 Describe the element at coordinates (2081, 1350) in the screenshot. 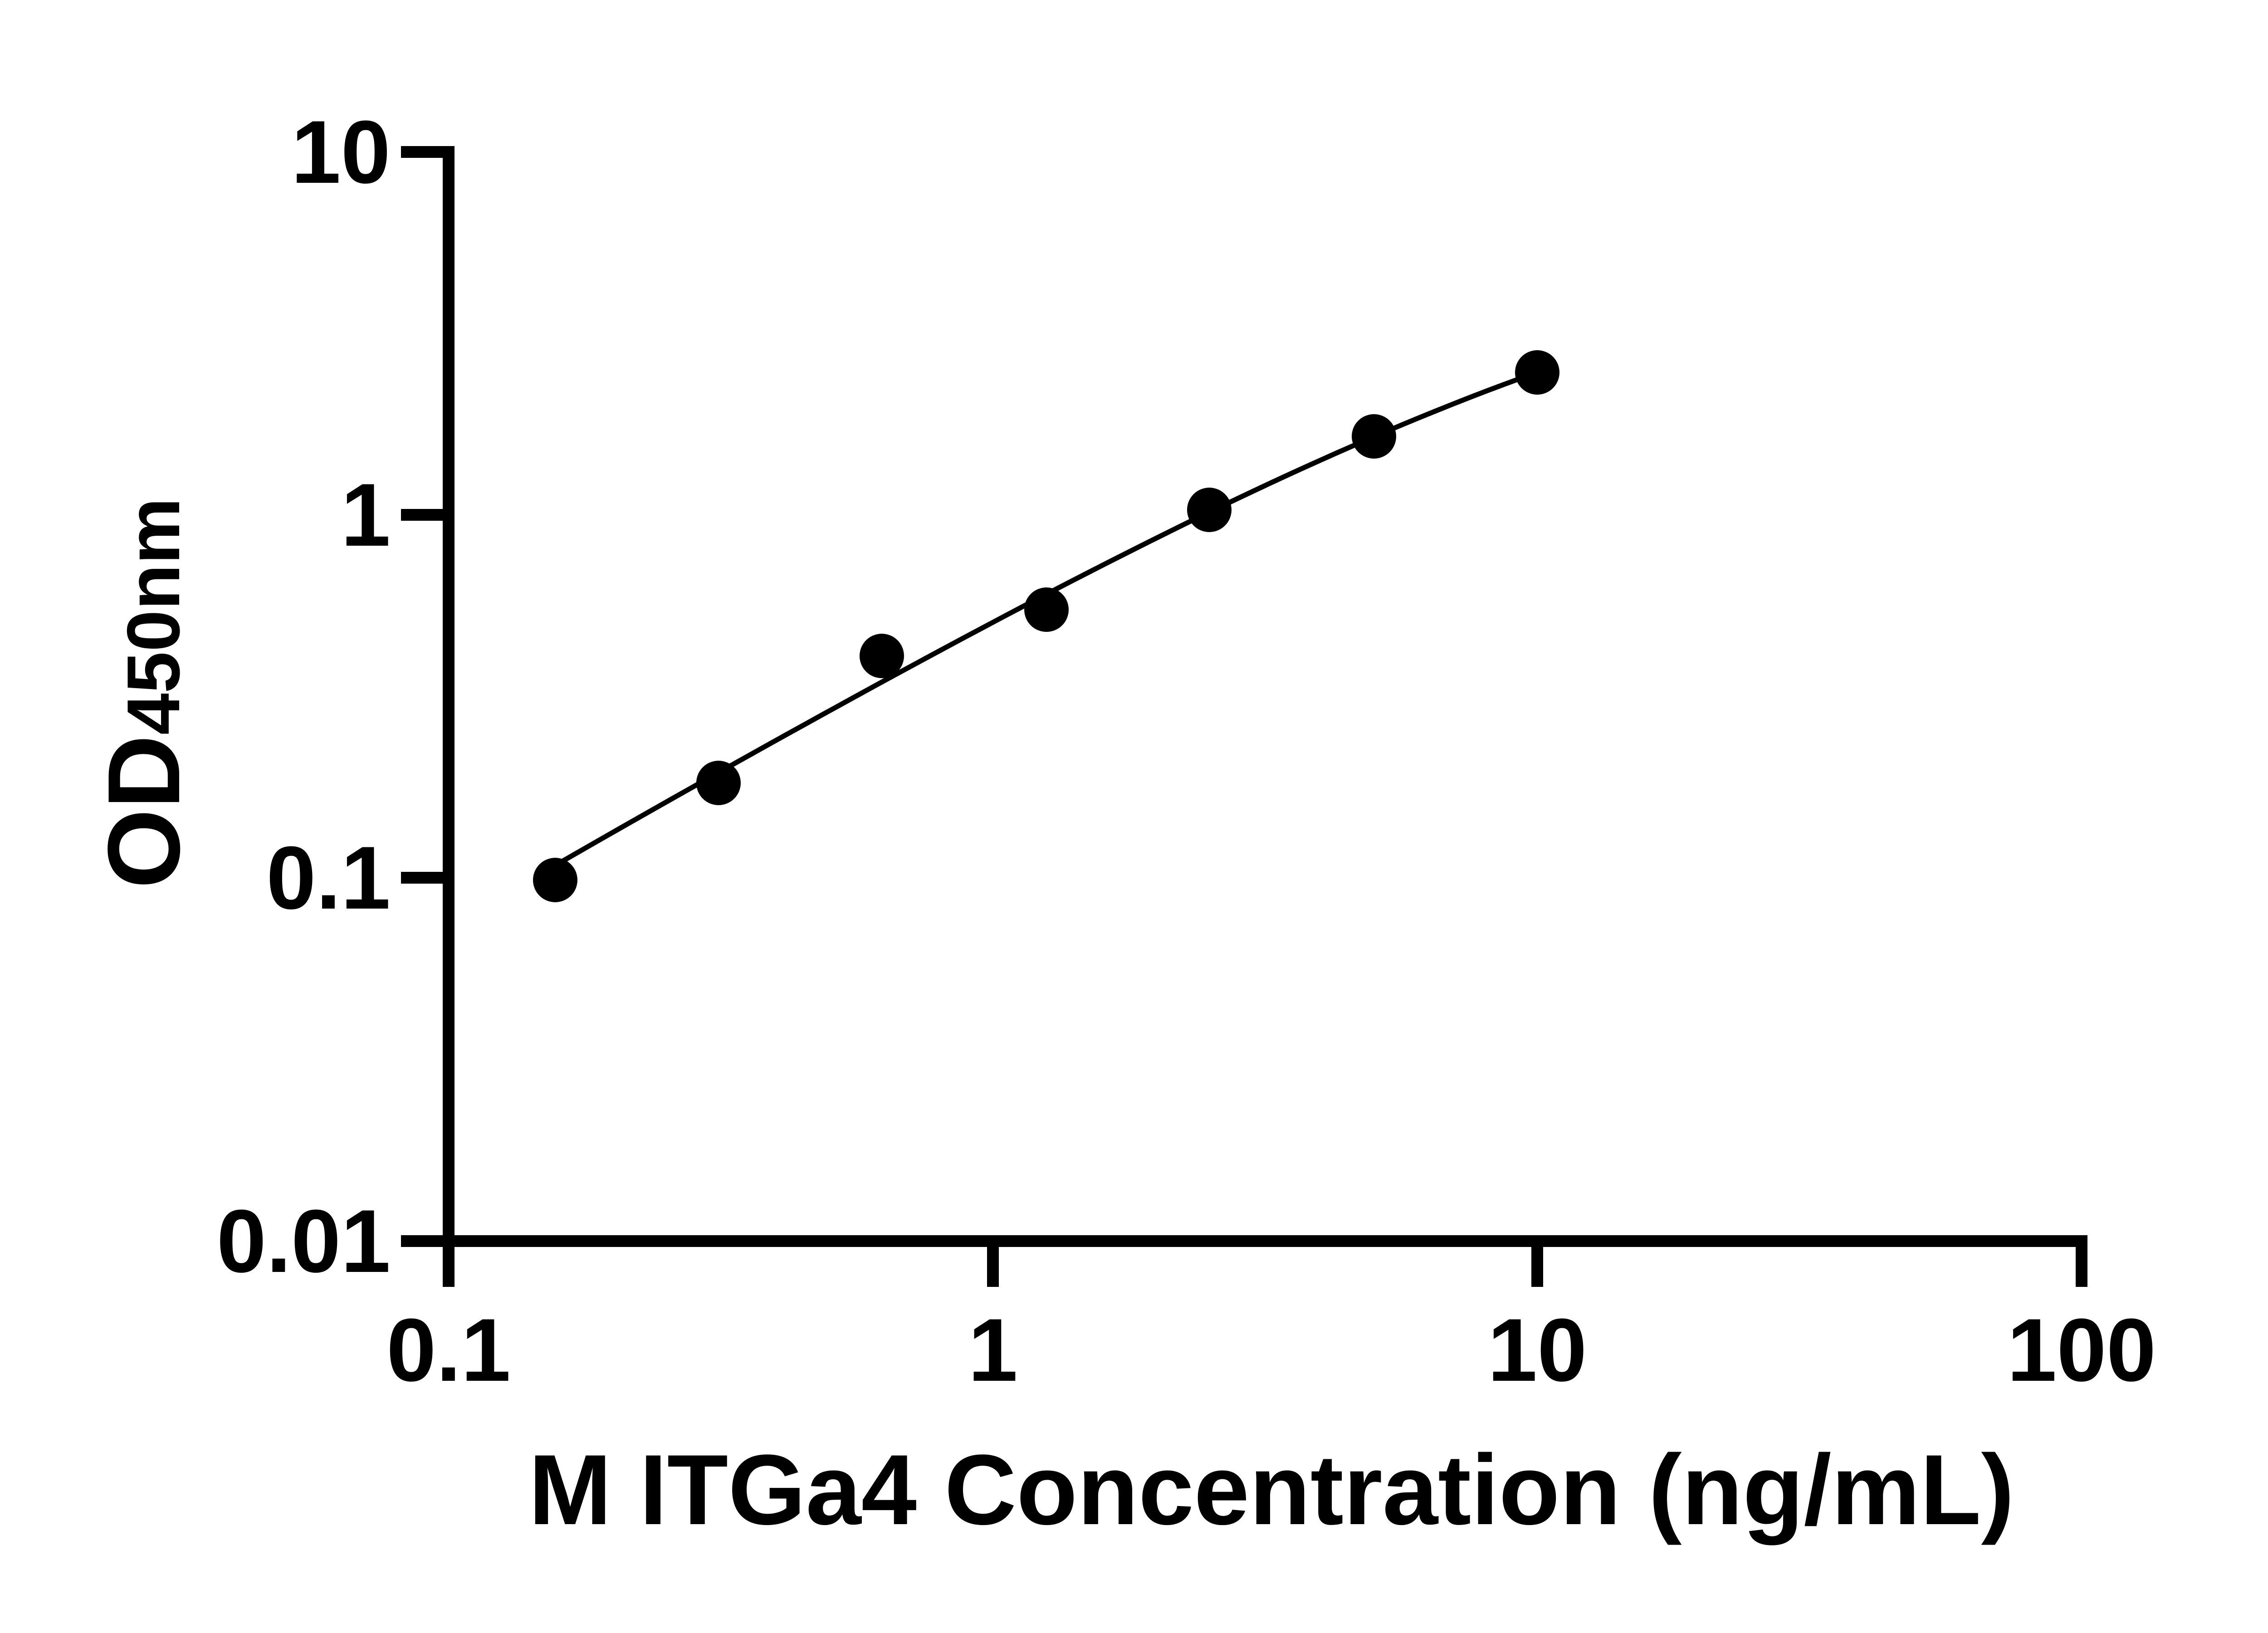

I see `svg-text: 100` at that location.